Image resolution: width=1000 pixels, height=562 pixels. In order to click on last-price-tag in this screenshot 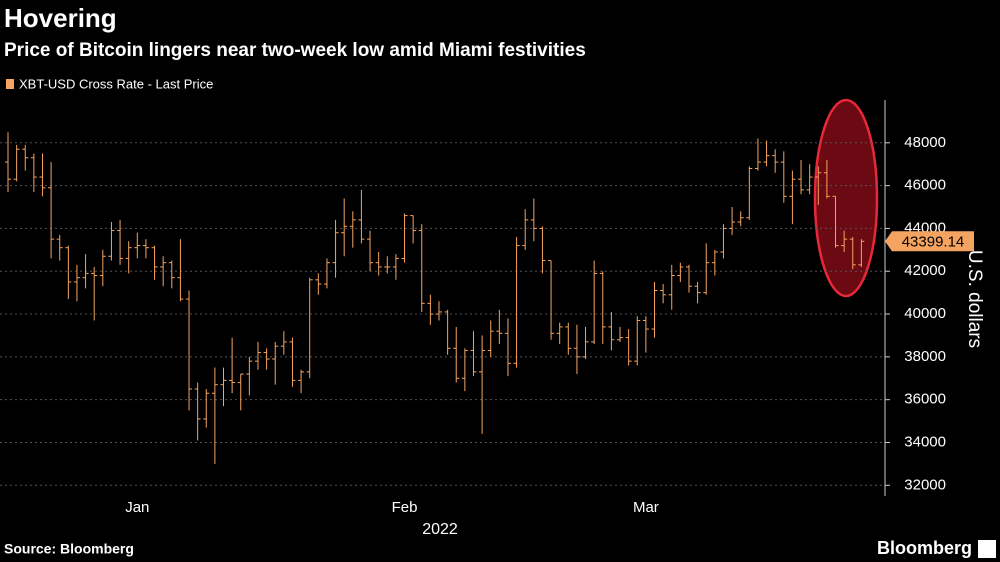, I will do `click(929, 241)`.